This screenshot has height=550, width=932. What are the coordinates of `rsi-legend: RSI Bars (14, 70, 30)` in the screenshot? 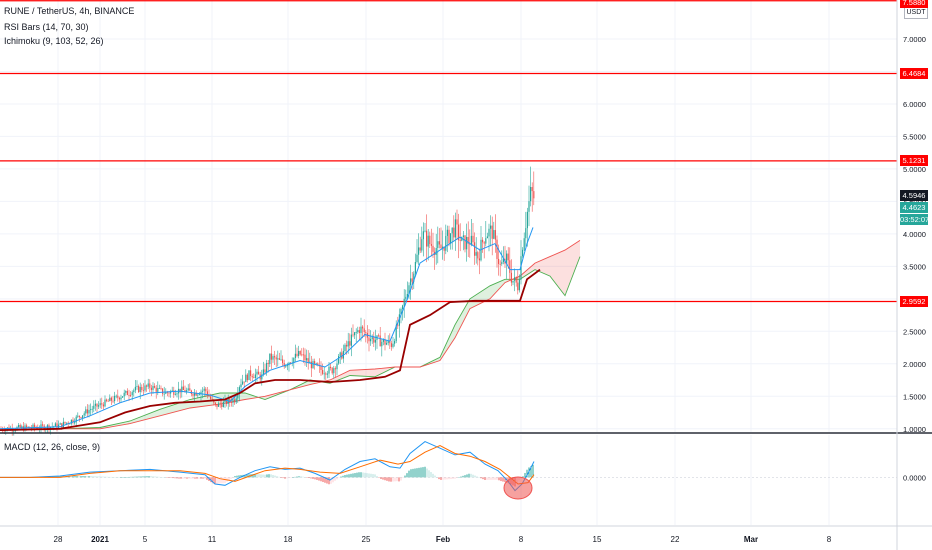 It's located at (46, 27).